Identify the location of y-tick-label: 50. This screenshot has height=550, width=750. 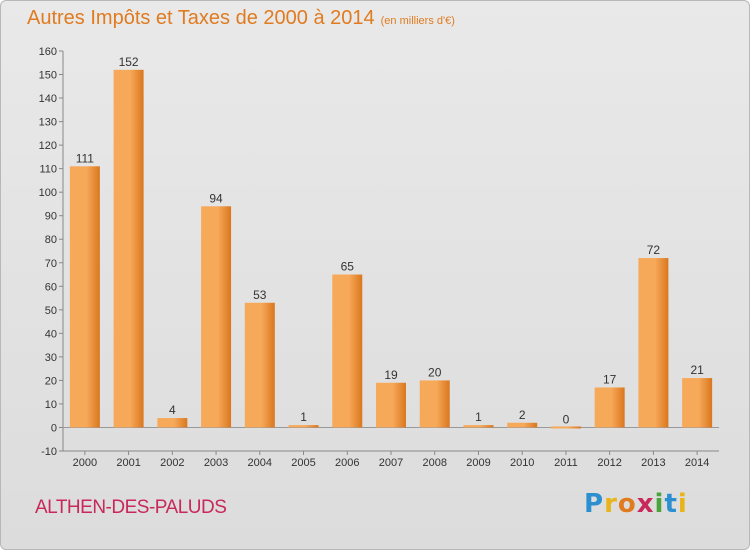
(51, 311).